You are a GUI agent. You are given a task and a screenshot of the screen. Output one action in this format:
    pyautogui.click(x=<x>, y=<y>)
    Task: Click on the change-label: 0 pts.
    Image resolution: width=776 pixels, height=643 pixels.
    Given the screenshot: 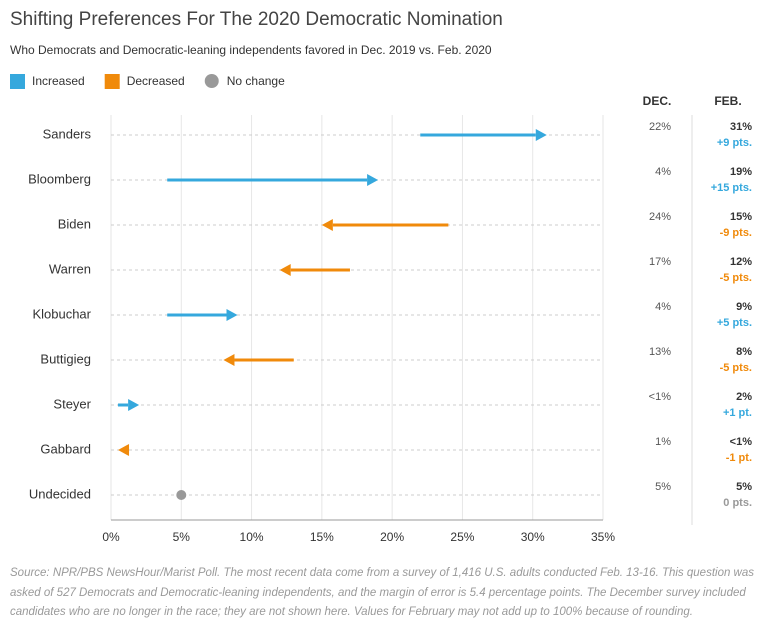 What is the action you would take?
    pyautogui.click(x=737, y=503)
    